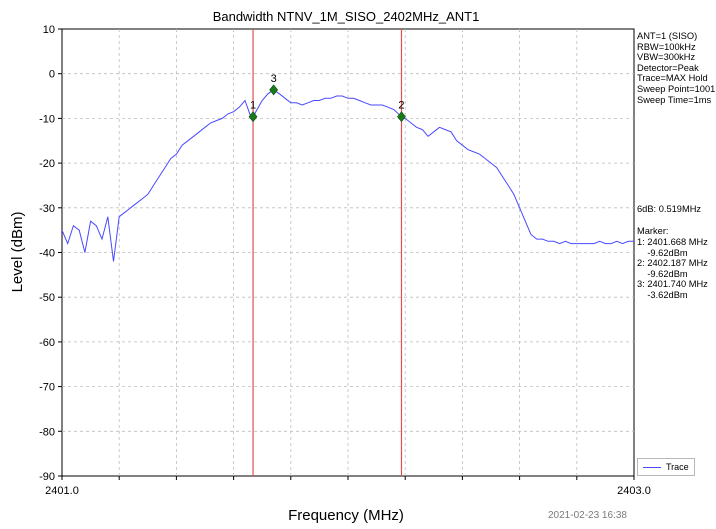  I want to click on setting-line: Sweep Time=1ms, so click(674, 99).